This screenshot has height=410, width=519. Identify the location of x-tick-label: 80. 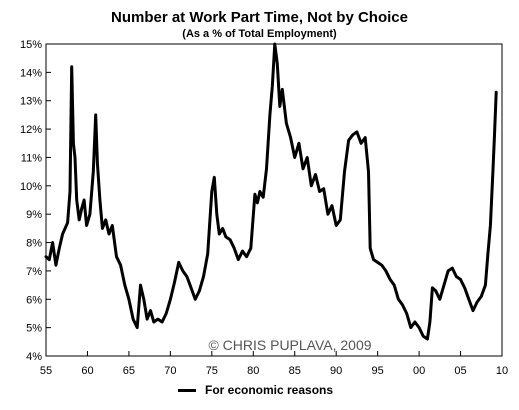
(253, 371).